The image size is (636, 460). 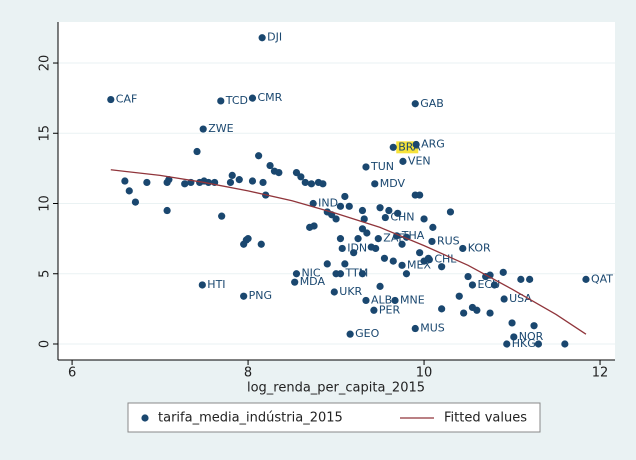 I want to click on point-label: HKG, so click(x=524, y=343).